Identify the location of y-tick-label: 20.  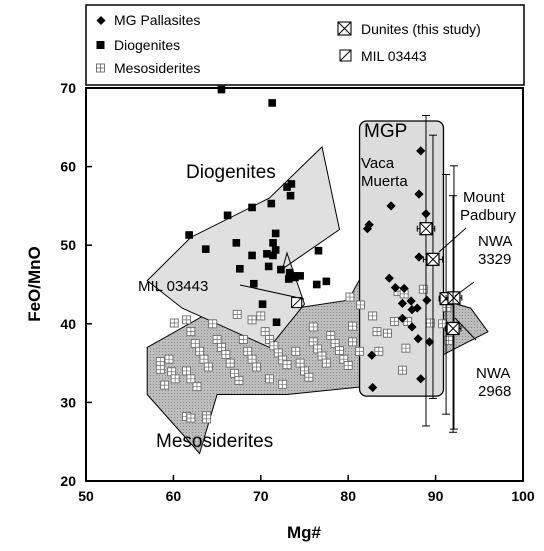
(68, 481).